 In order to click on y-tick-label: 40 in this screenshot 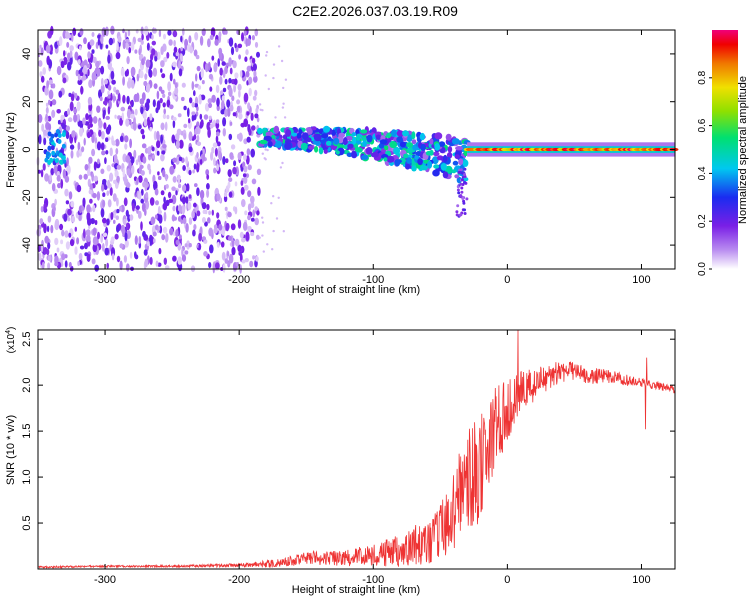, I will do `click(27, 54)`.